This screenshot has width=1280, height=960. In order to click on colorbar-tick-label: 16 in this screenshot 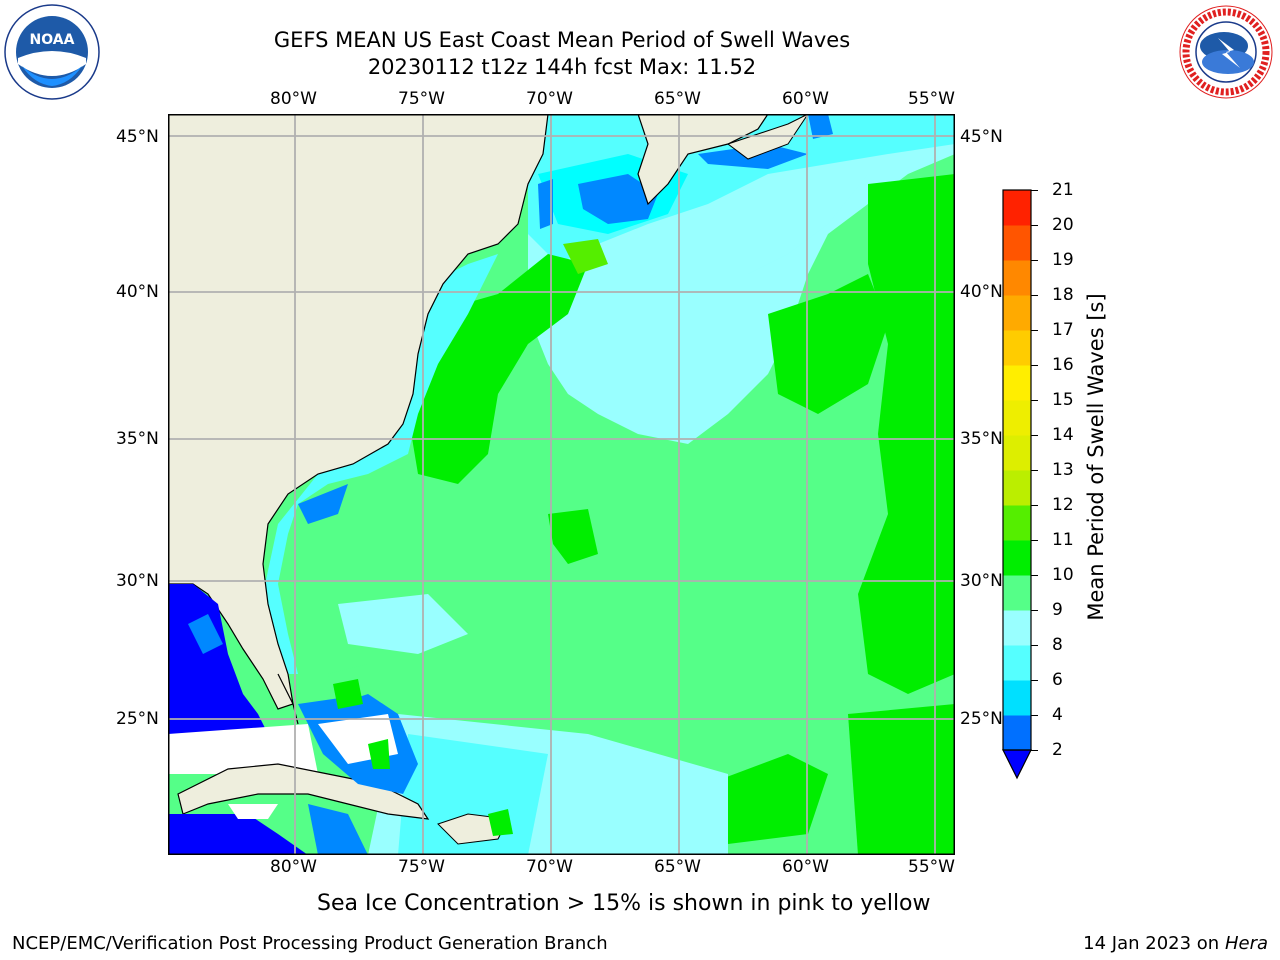, I will do `click(1063, 365)`.